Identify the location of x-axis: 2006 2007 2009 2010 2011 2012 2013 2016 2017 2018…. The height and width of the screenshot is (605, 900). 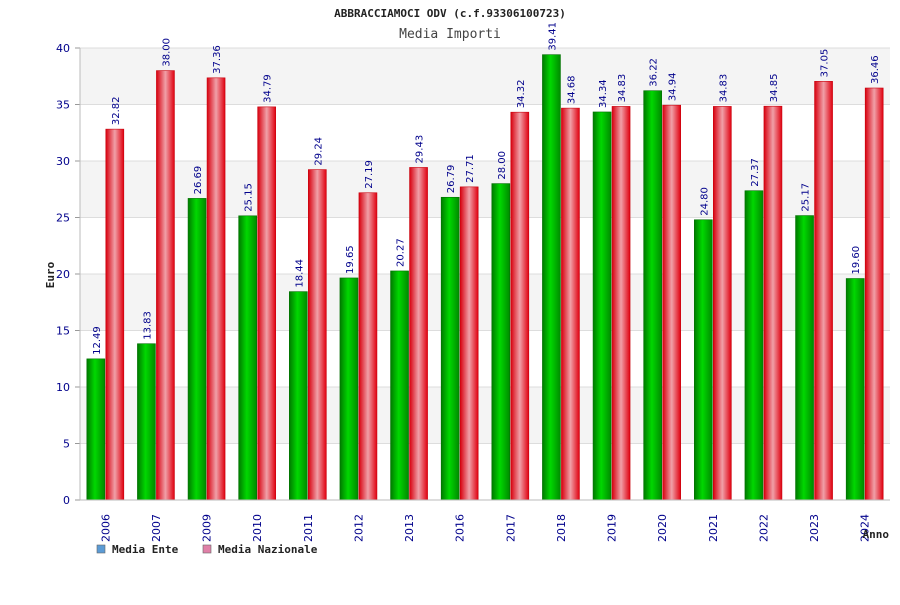
(485, 520).